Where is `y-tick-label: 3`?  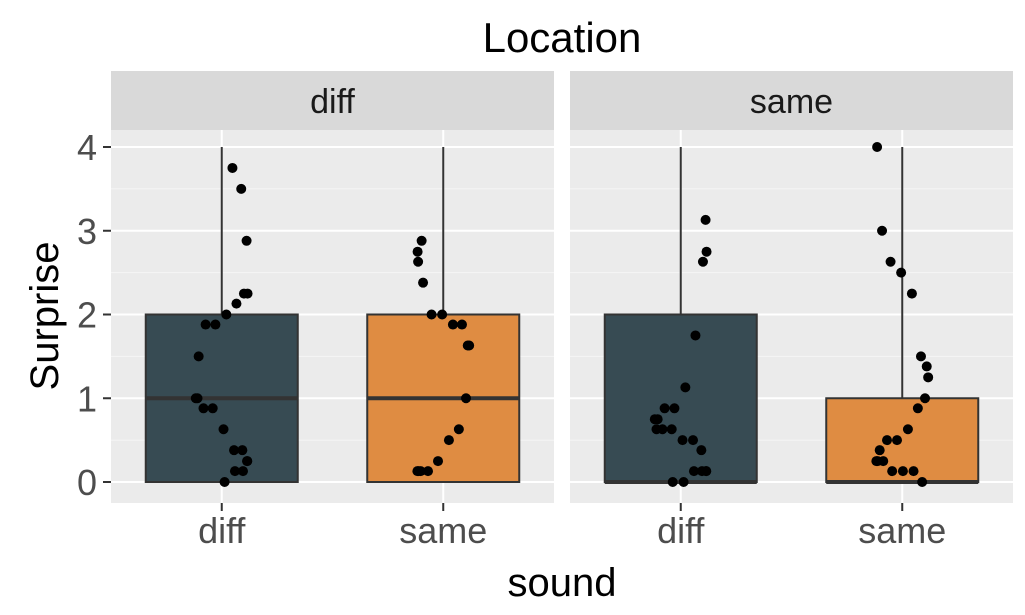 y-tick-label: 3 is located at coordinates (87, 231).